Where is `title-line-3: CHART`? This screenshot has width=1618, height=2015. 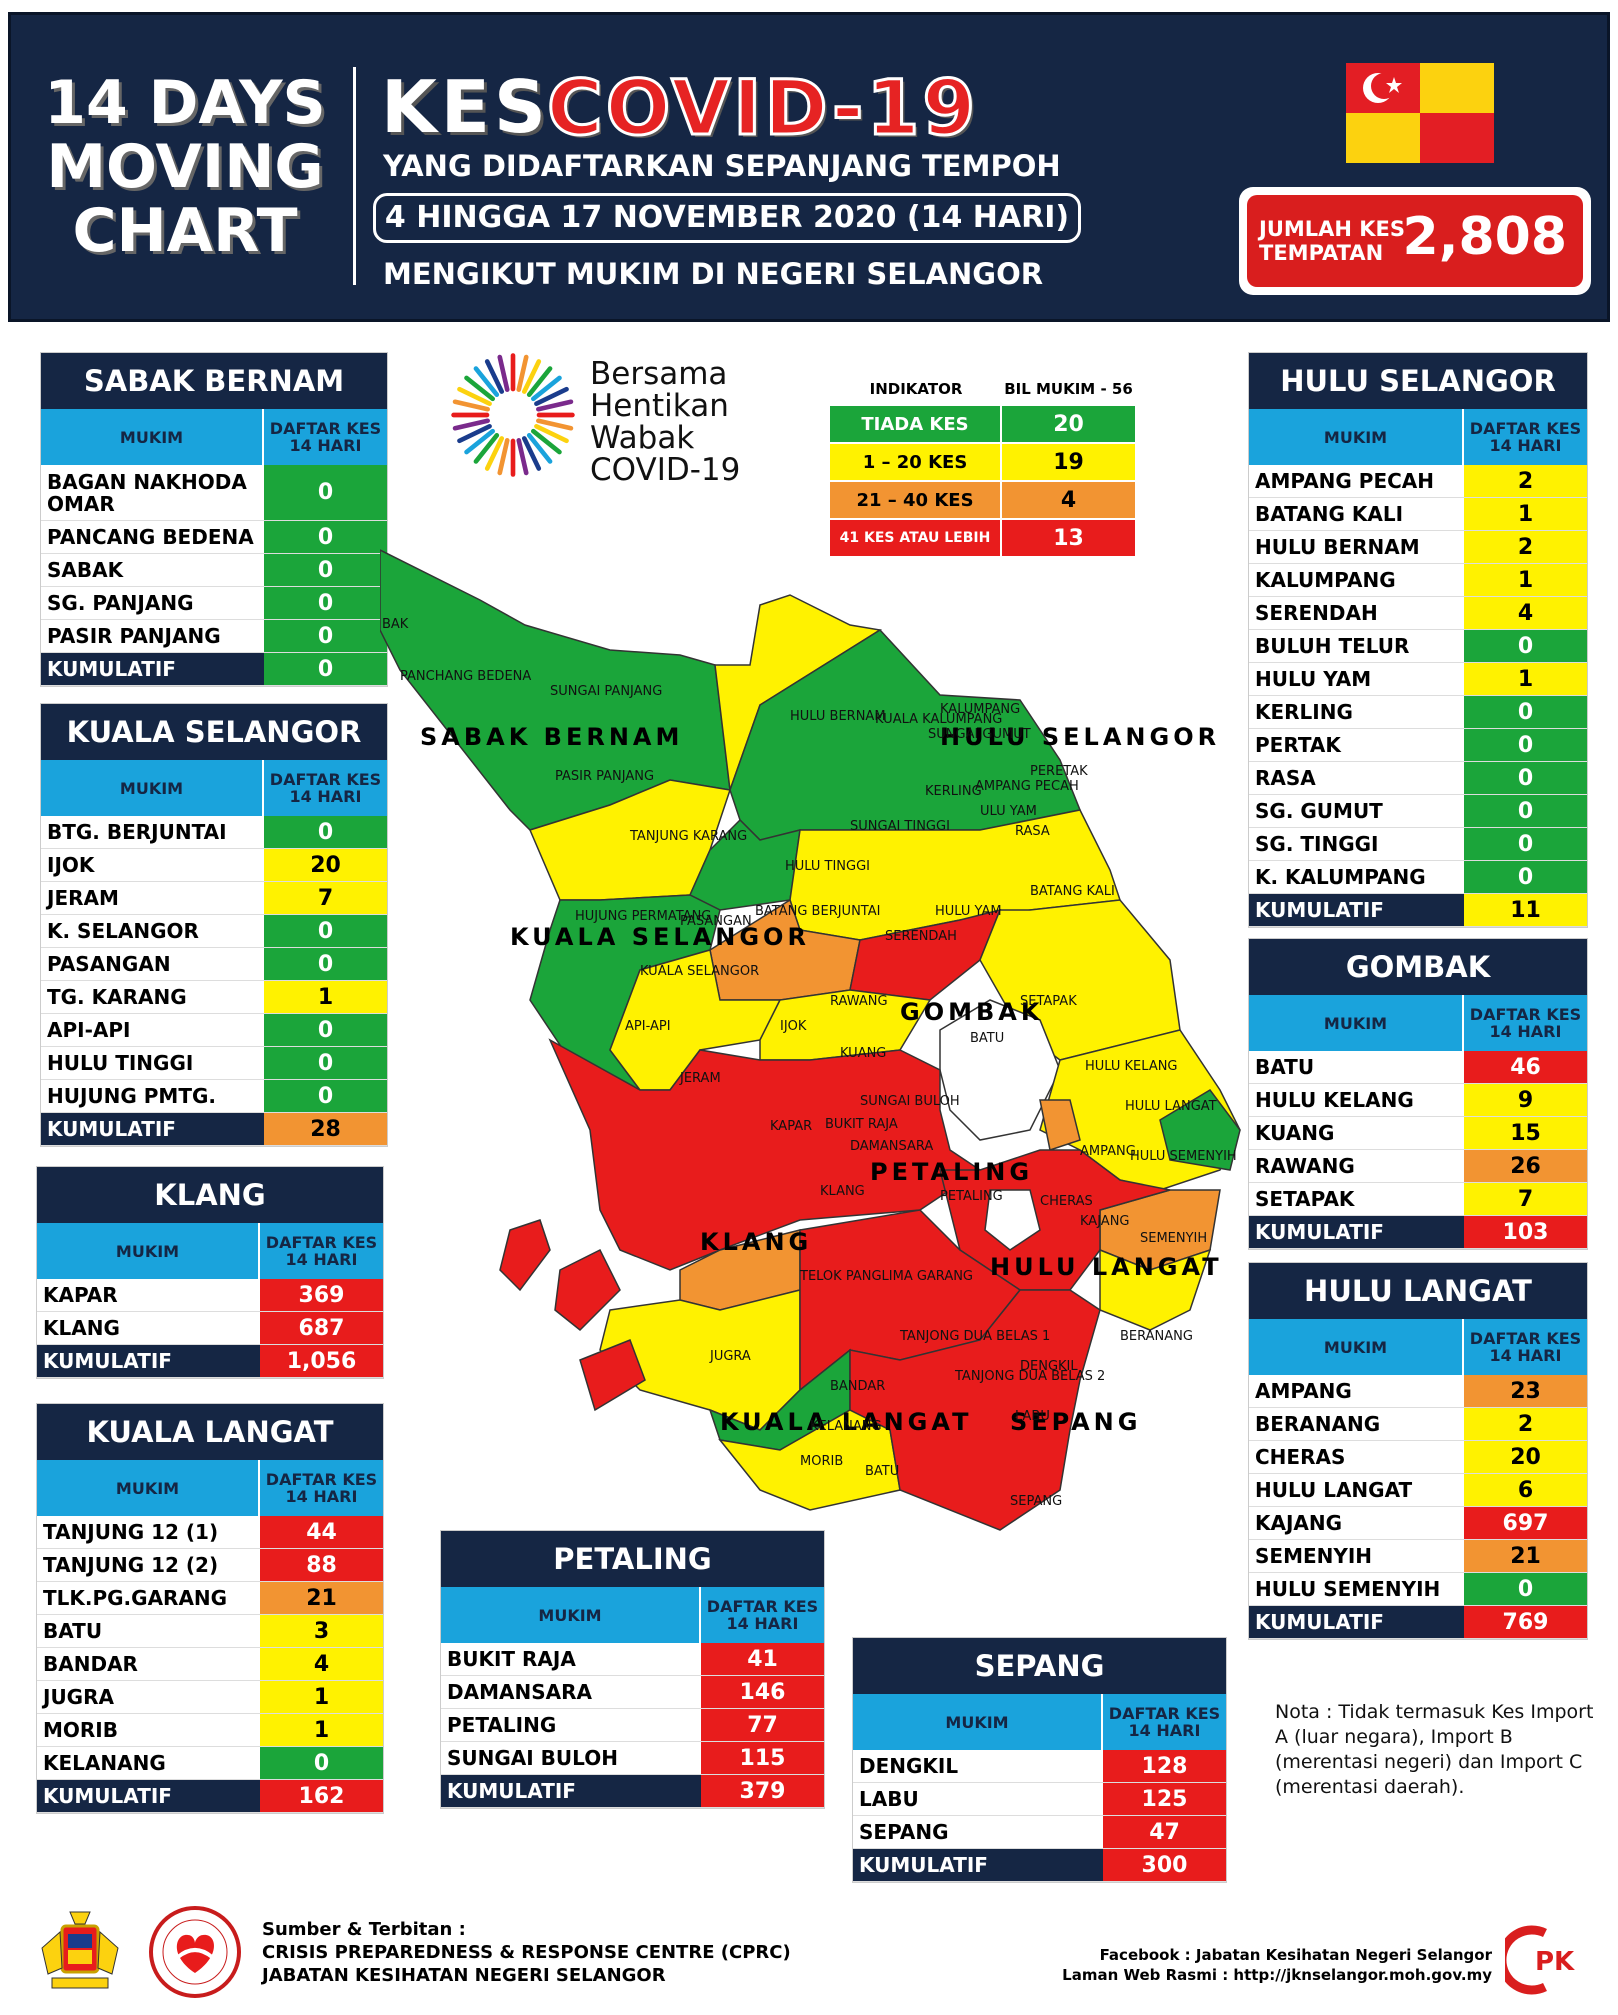 title-line-3: CHART is located at coordinates (185, 231).